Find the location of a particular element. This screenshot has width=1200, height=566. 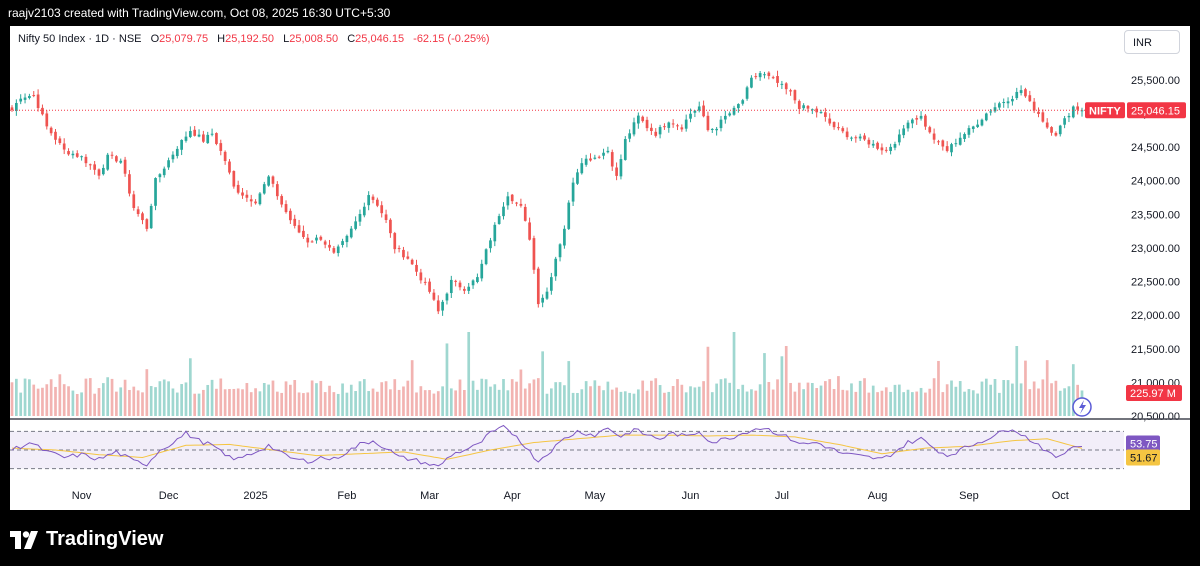

rsi-ma-value-text: 51.67 is located at coordinates (1144, 458).